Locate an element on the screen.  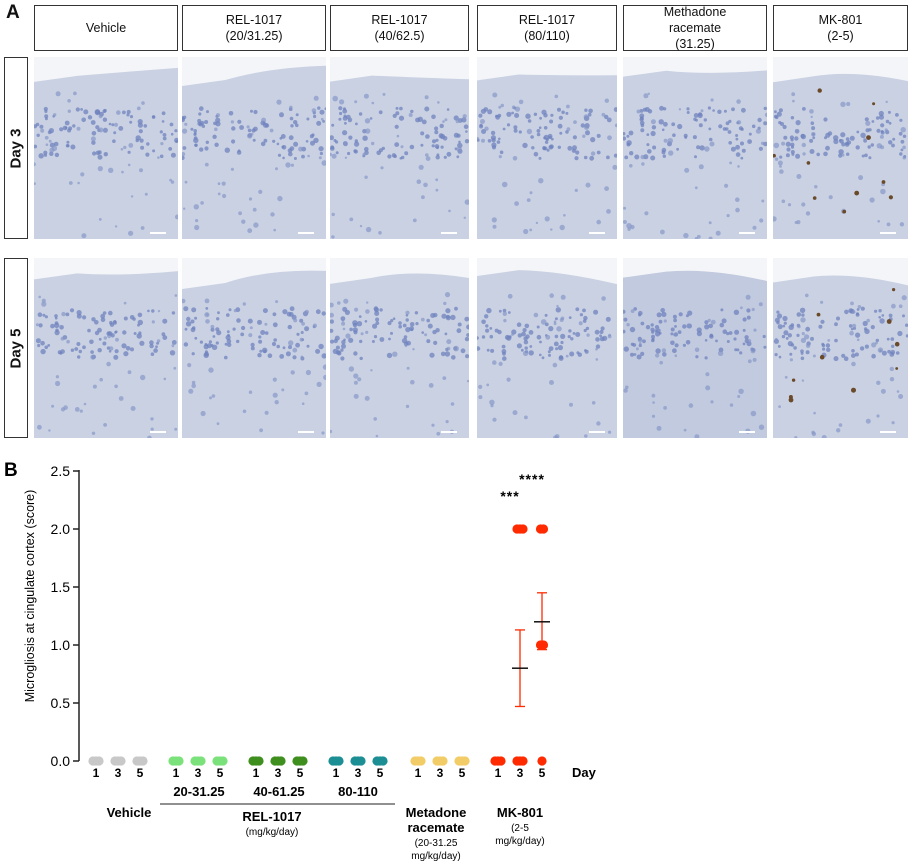
label-metadone-4: mg/kg/day) is located at coordinates (435, 856).